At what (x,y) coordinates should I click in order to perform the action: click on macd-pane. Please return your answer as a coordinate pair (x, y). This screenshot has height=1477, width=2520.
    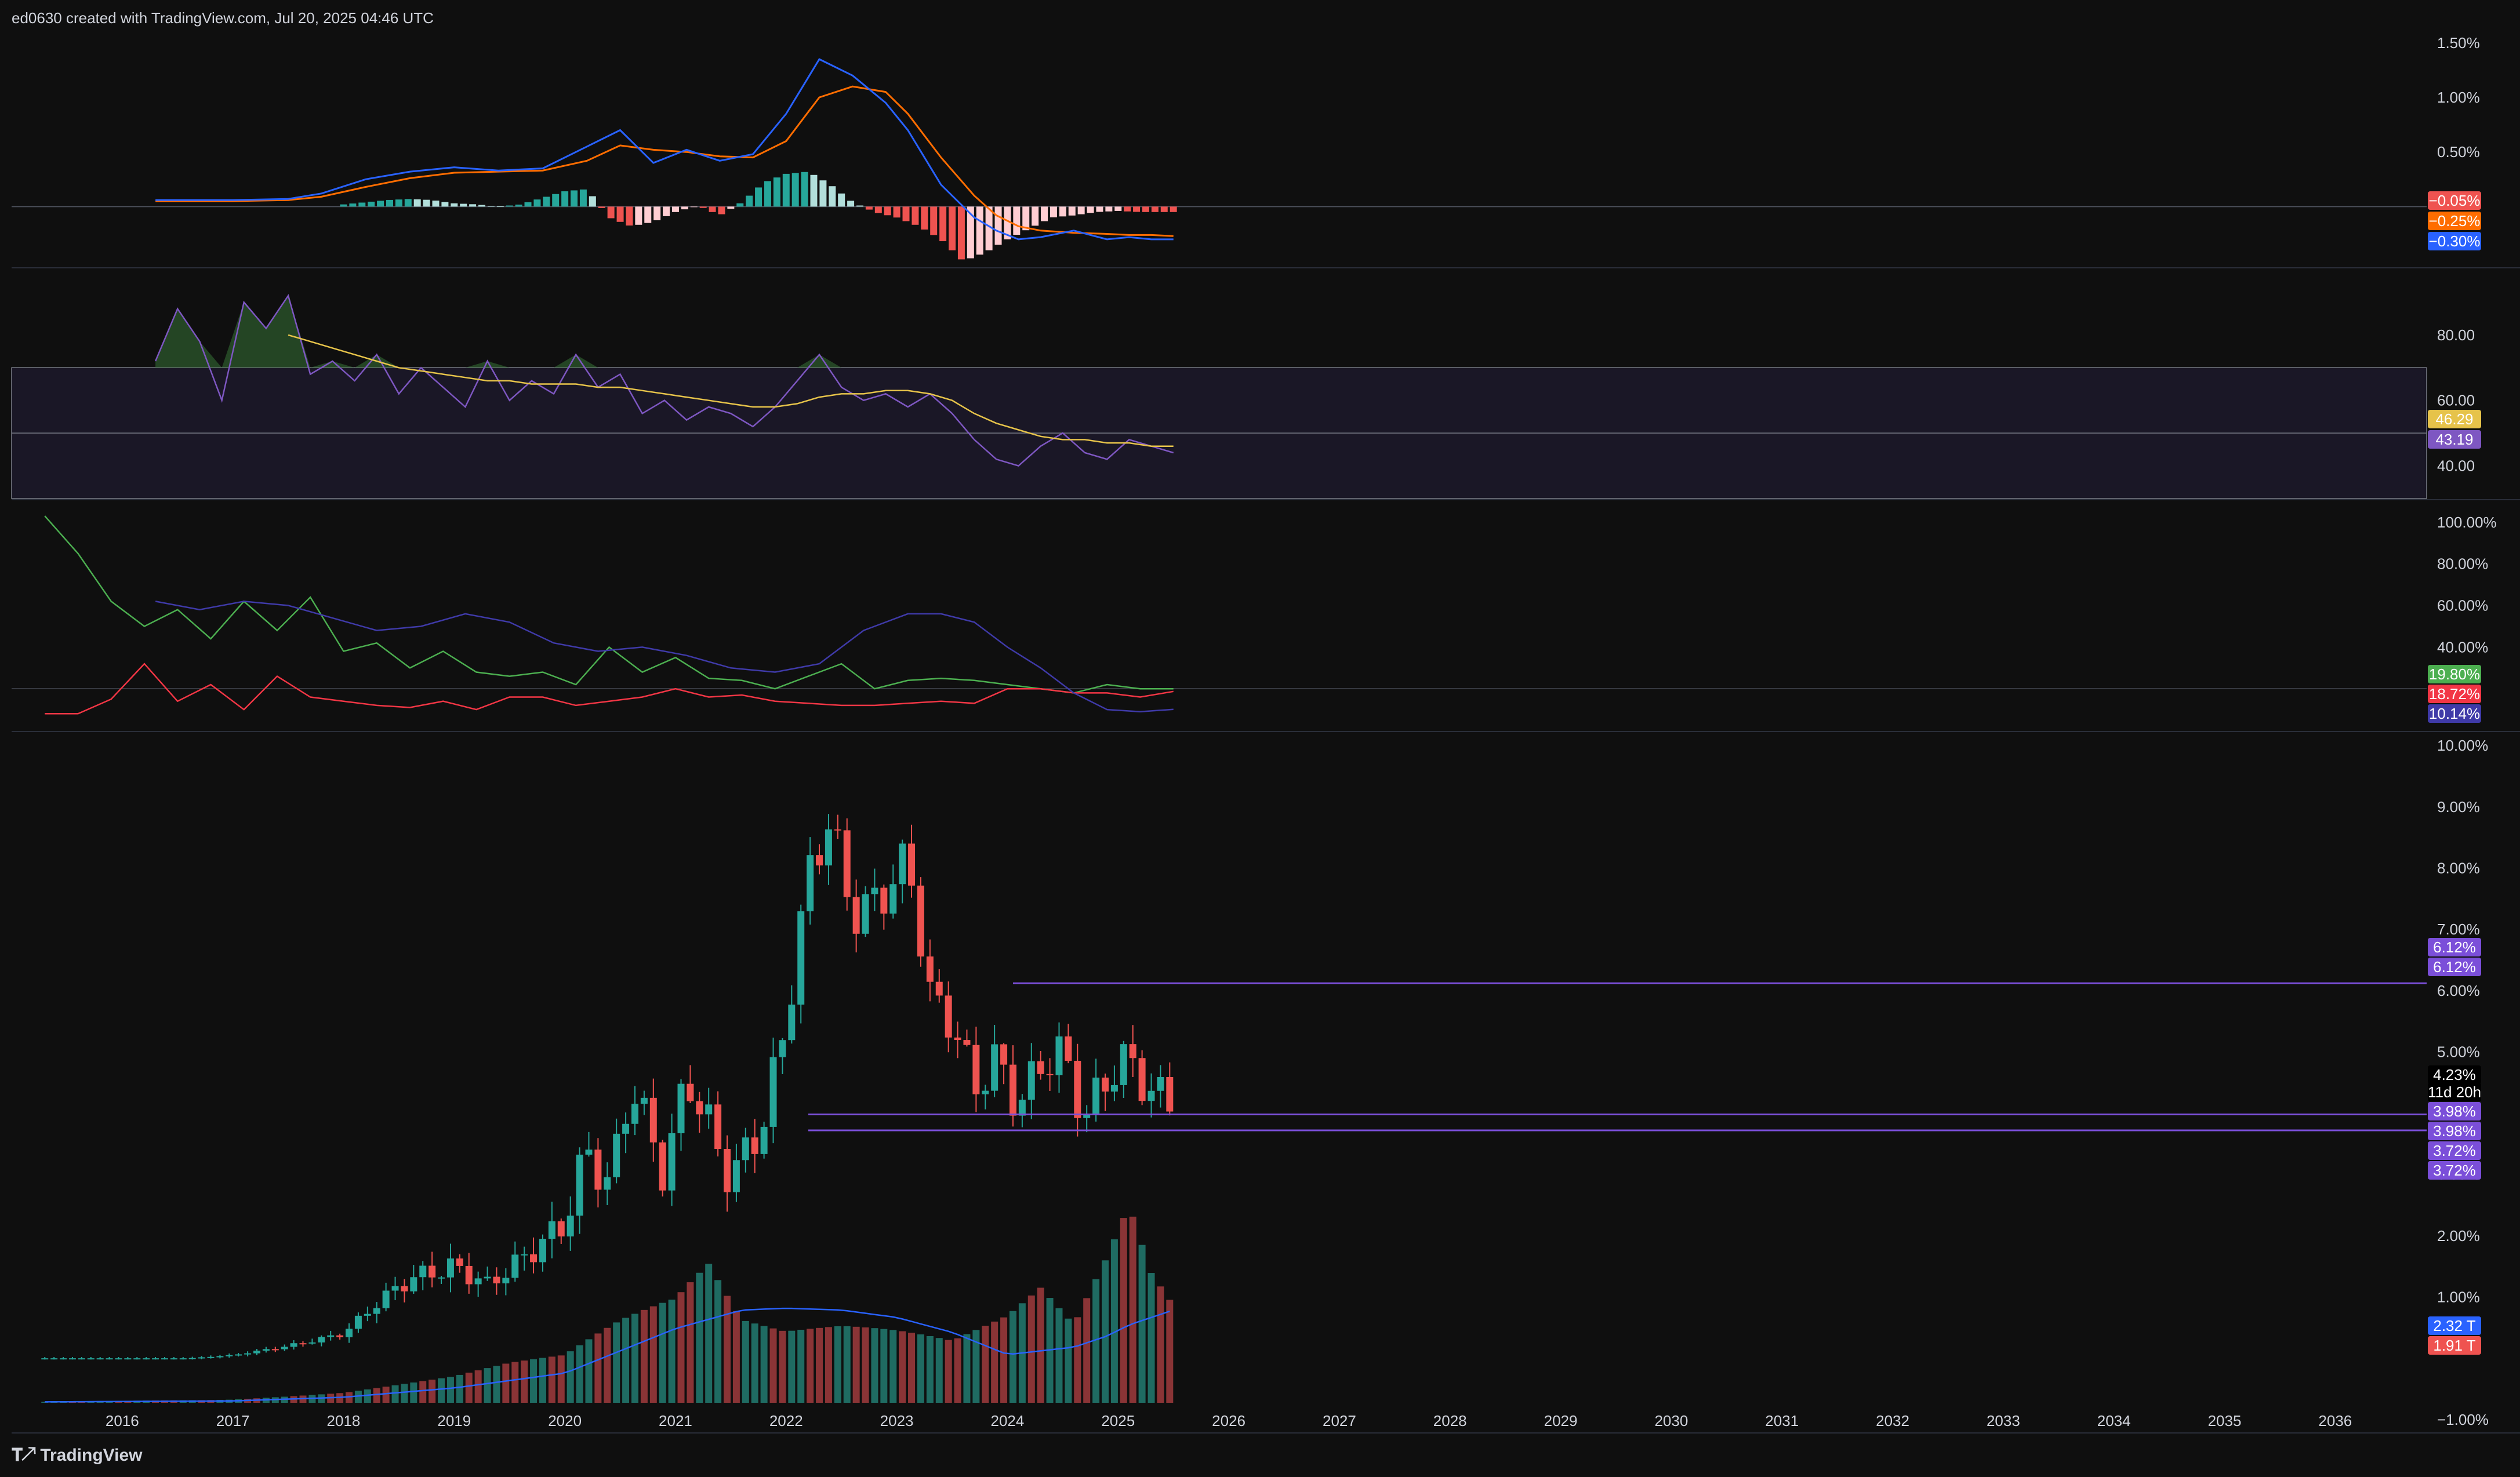
    Looking at the image, I should click on (1220, 159).